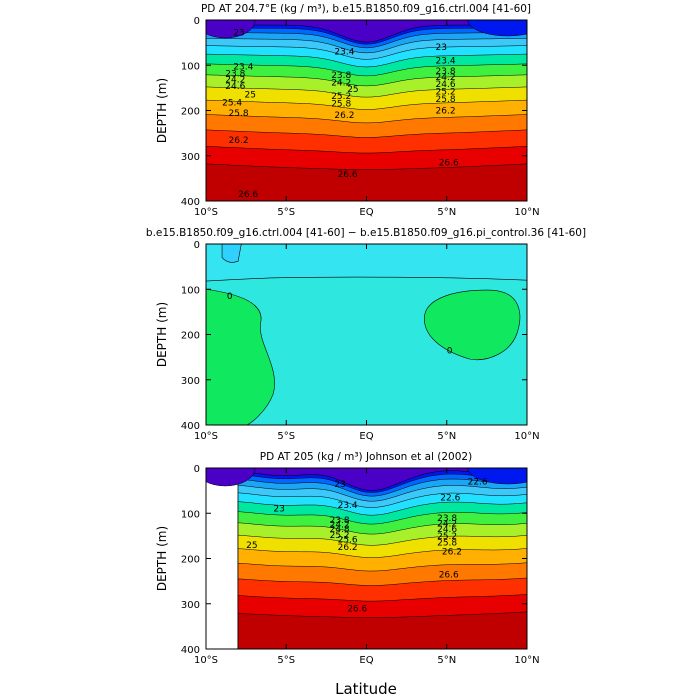  Describe the element at coordinates (231, 253) in the screenshot. I see `diff-negative-blob` at that location.